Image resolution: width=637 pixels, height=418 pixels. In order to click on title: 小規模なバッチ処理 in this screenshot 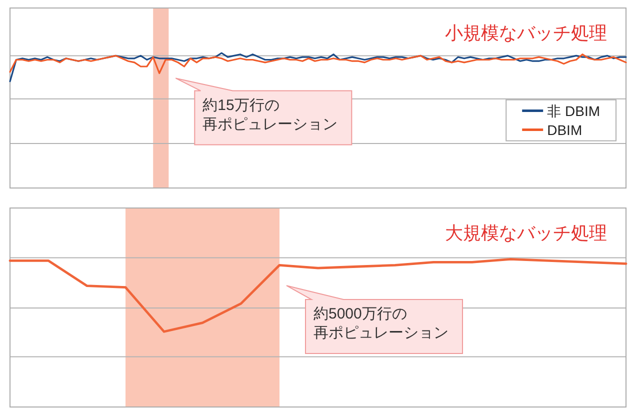, I will do `click(526, 33)`.